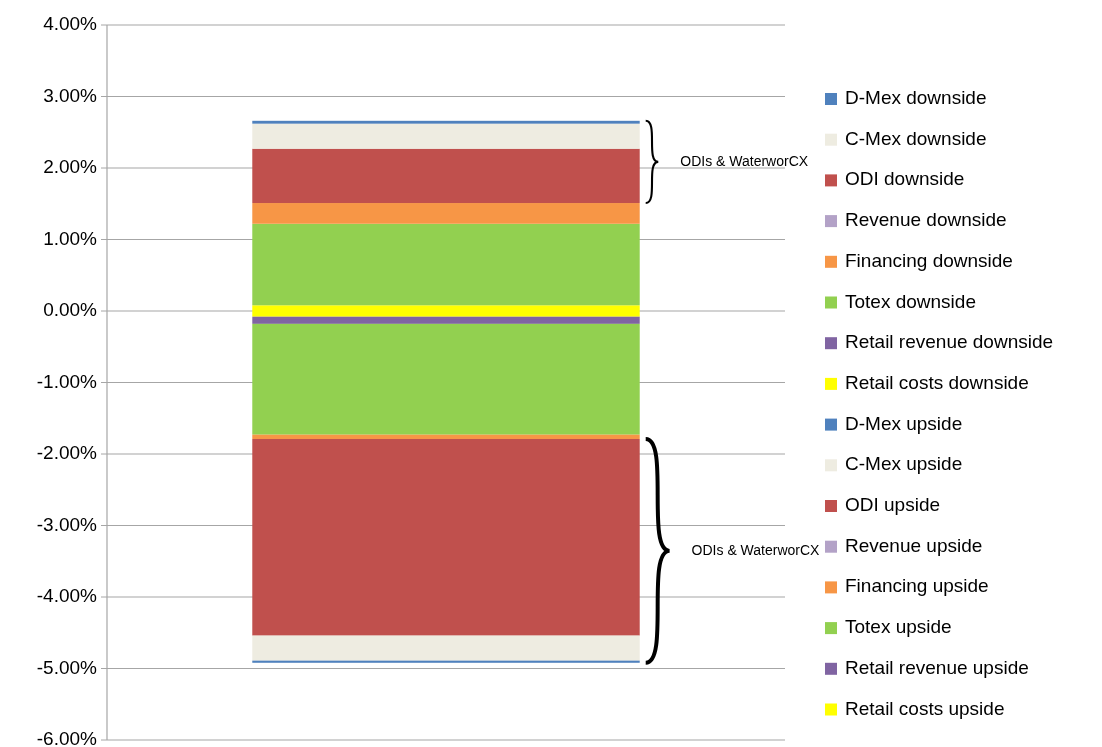 Image resolution: width=1102 pixels, height=747 pixels. Describe the element at coordinates (70, 238) in the screenshot. I see `y-tick-label: 1.00%` at that location.